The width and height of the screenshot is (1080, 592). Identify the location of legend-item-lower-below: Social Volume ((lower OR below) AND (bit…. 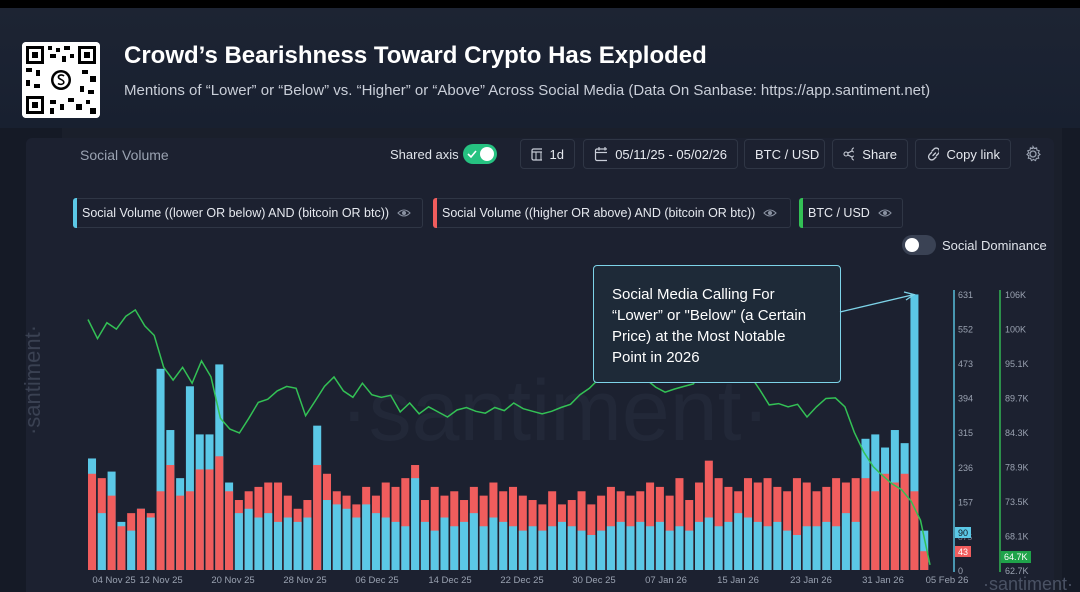
(248, 213).